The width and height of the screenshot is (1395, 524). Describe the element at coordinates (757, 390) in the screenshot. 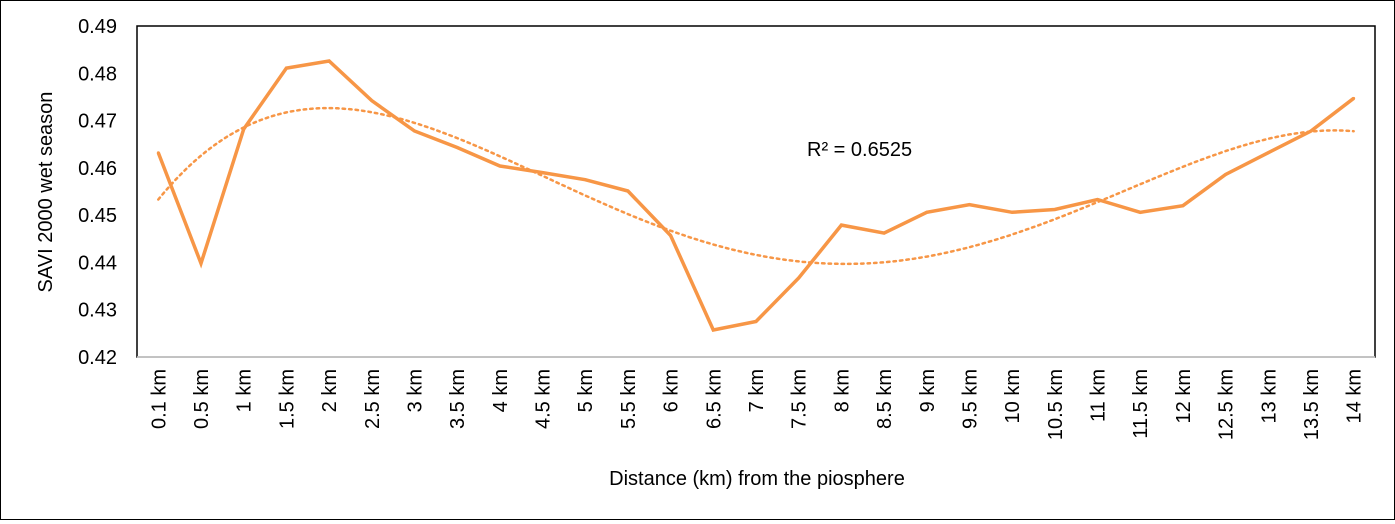

I see `x-tick-label: 7 km` at that location.